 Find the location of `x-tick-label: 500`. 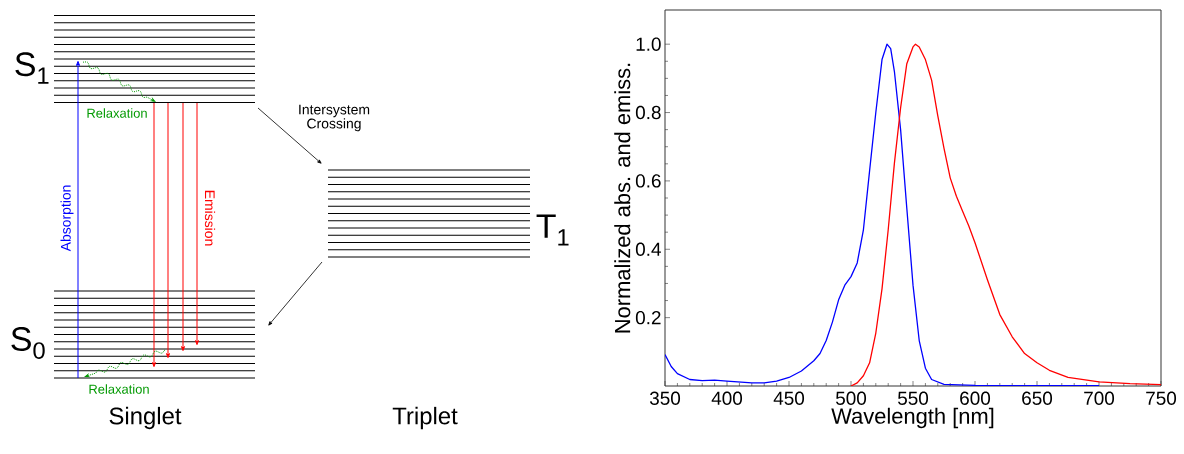

x-tick-label: 500 is located at coordinates (851, 398).